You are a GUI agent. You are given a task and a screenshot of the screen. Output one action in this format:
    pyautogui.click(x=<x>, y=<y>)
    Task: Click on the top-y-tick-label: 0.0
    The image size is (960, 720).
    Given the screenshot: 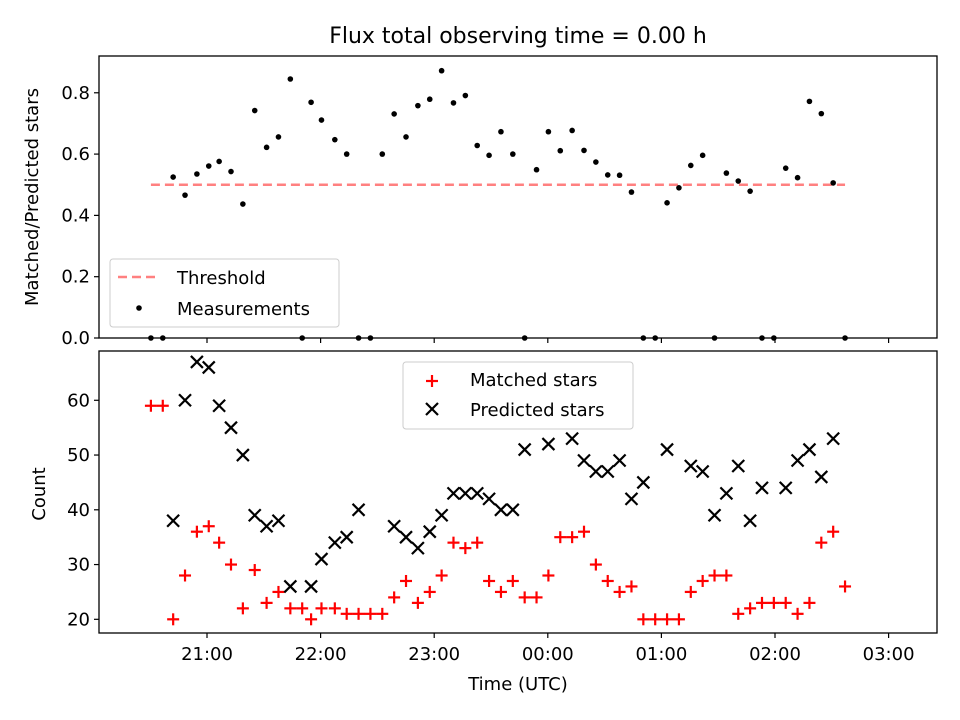 What is the action you would take?
    pyautogui.click(x=75, y=338)
    